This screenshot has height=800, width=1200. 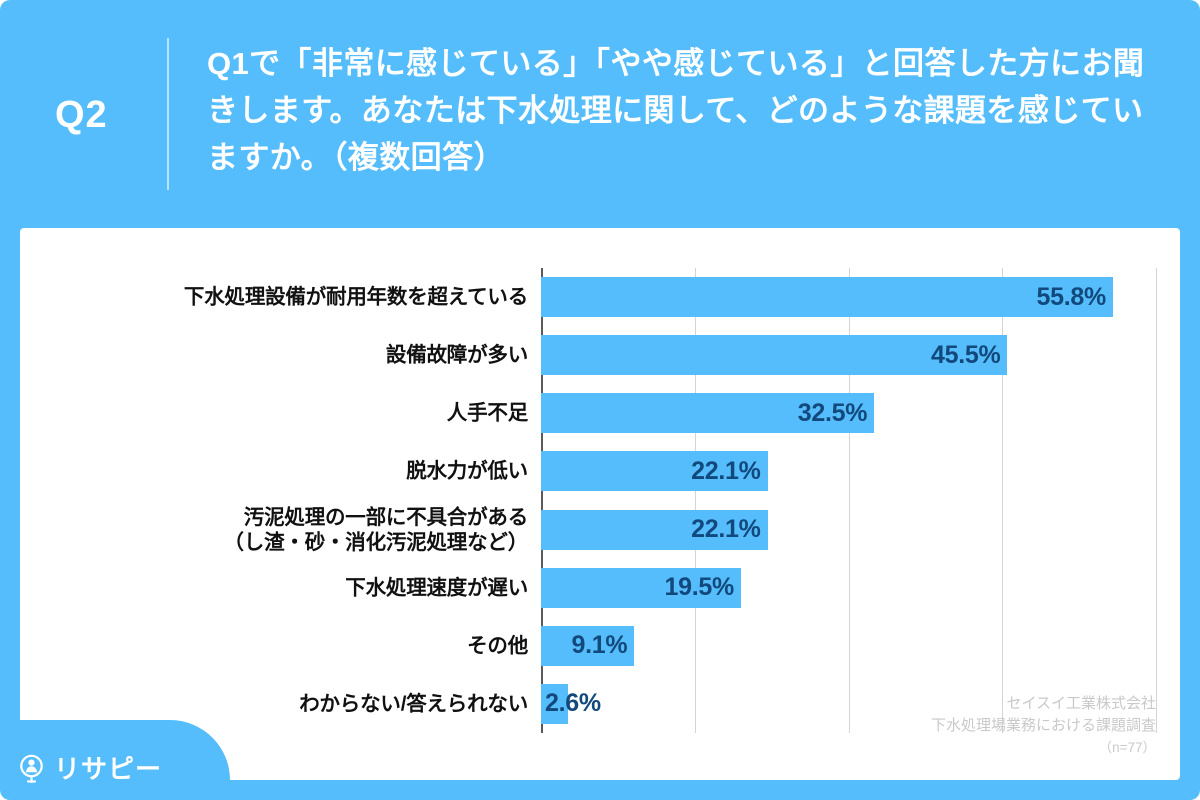 I want to click on brand-logo-text: リサピー, so click(x=108, y=769).